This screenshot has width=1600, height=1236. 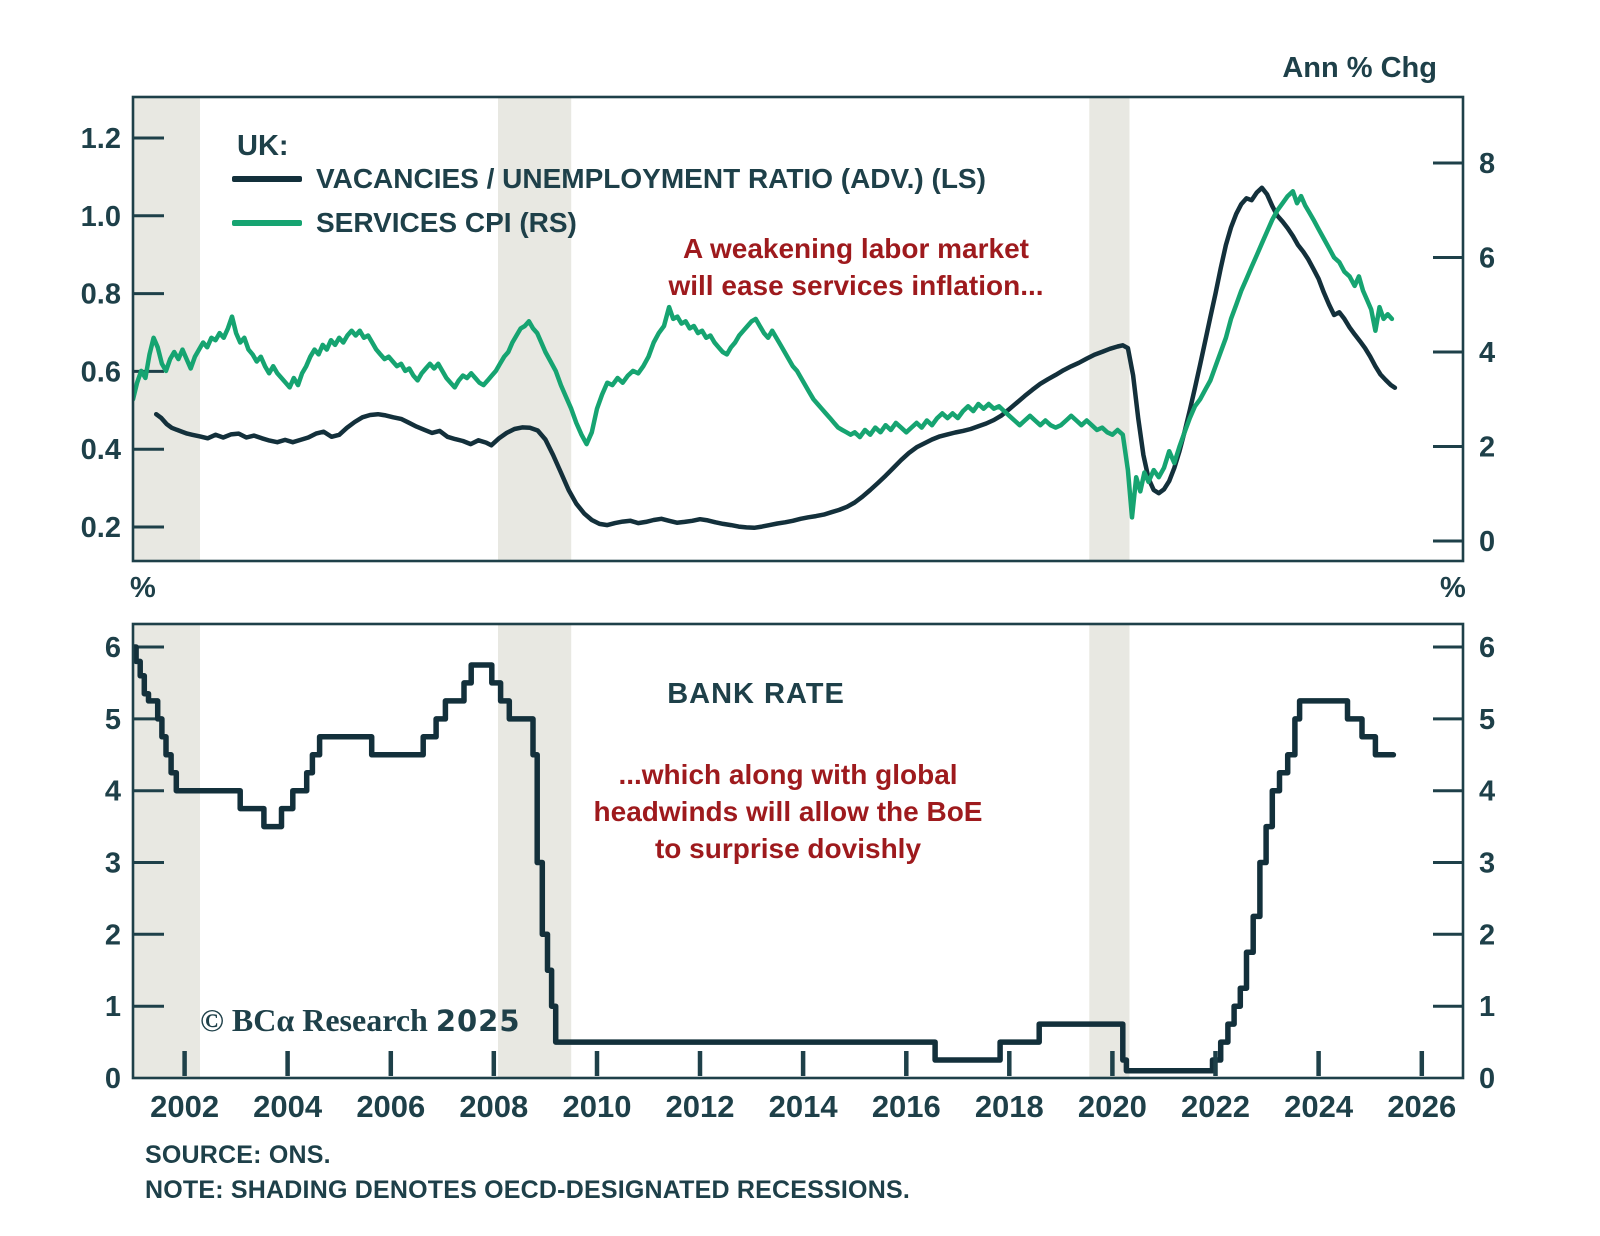 What do you see at coordinates (1421, 1106) in the screenshot?
I see `x-axis-tick-label: 2026` at bounding box center [1421, 1106].